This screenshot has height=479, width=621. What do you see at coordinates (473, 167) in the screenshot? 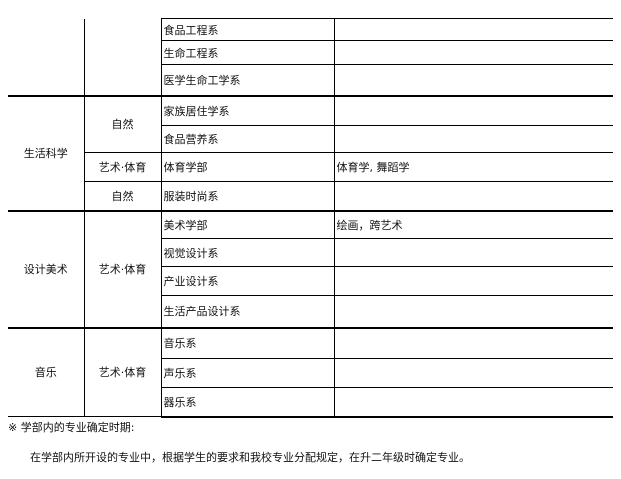
I see `major-cell: 体育学, 舞蹈学` at bounding box center [473, 167].